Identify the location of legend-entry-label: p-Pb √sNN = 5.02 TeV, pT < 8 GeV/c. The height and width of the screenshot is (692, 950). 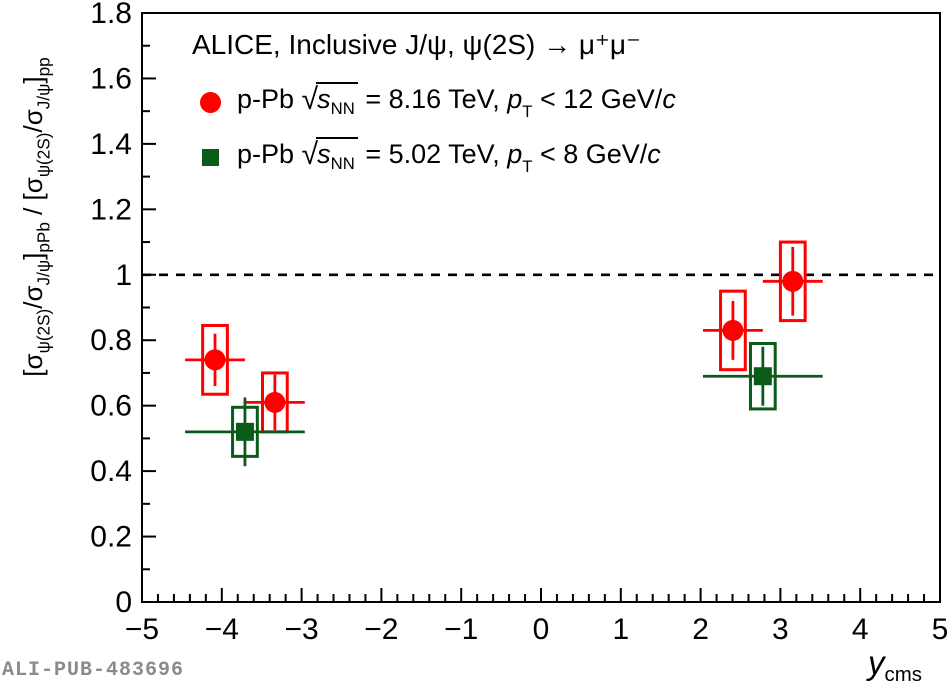
(449, 157).